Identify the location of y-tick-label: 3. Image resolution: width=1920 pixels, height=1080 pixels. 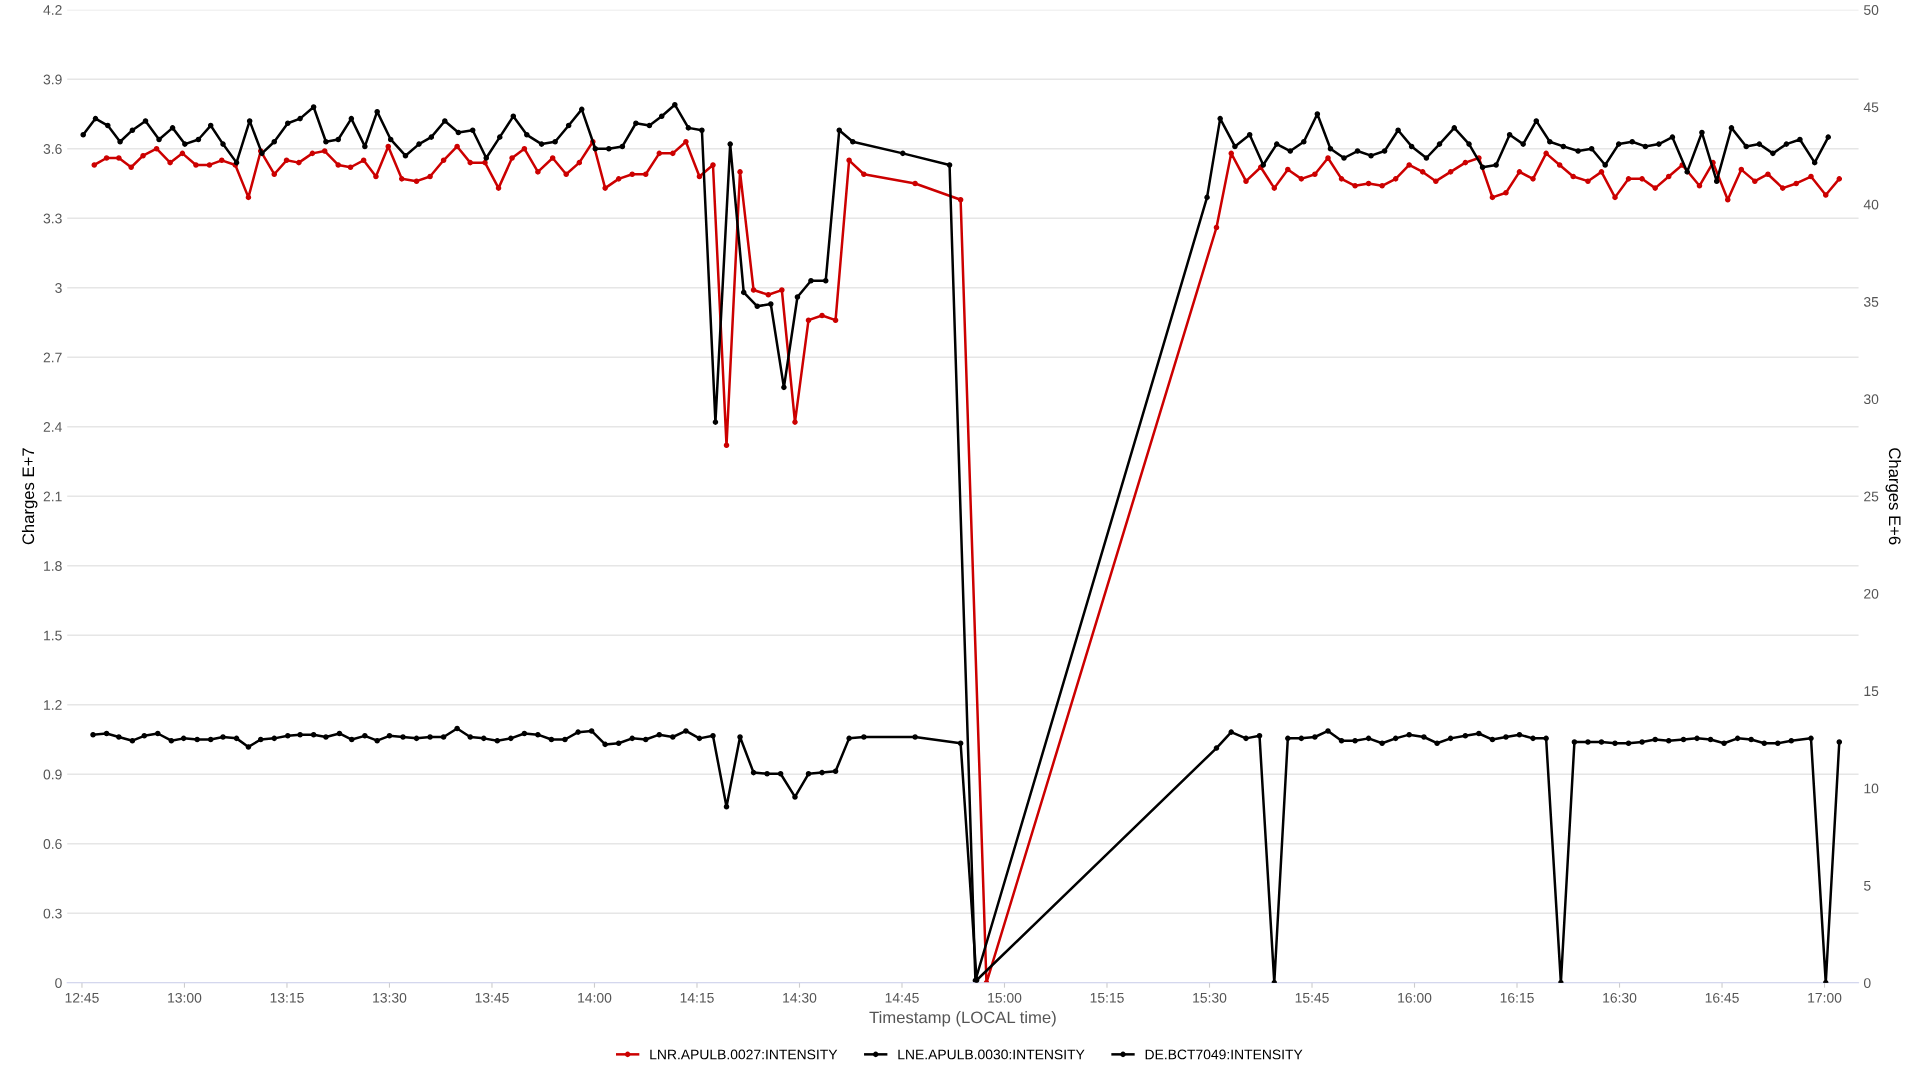
(58, 288).